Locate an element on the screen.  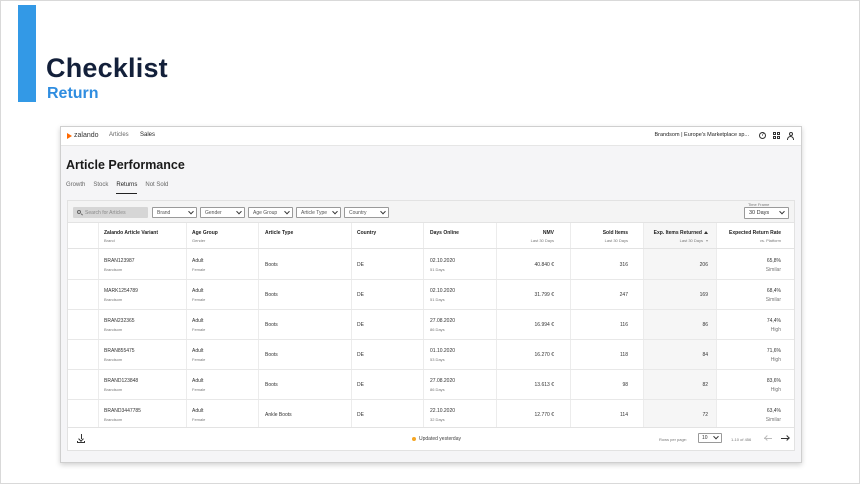
logo-text: zalando is located at coordinates (86, 135).